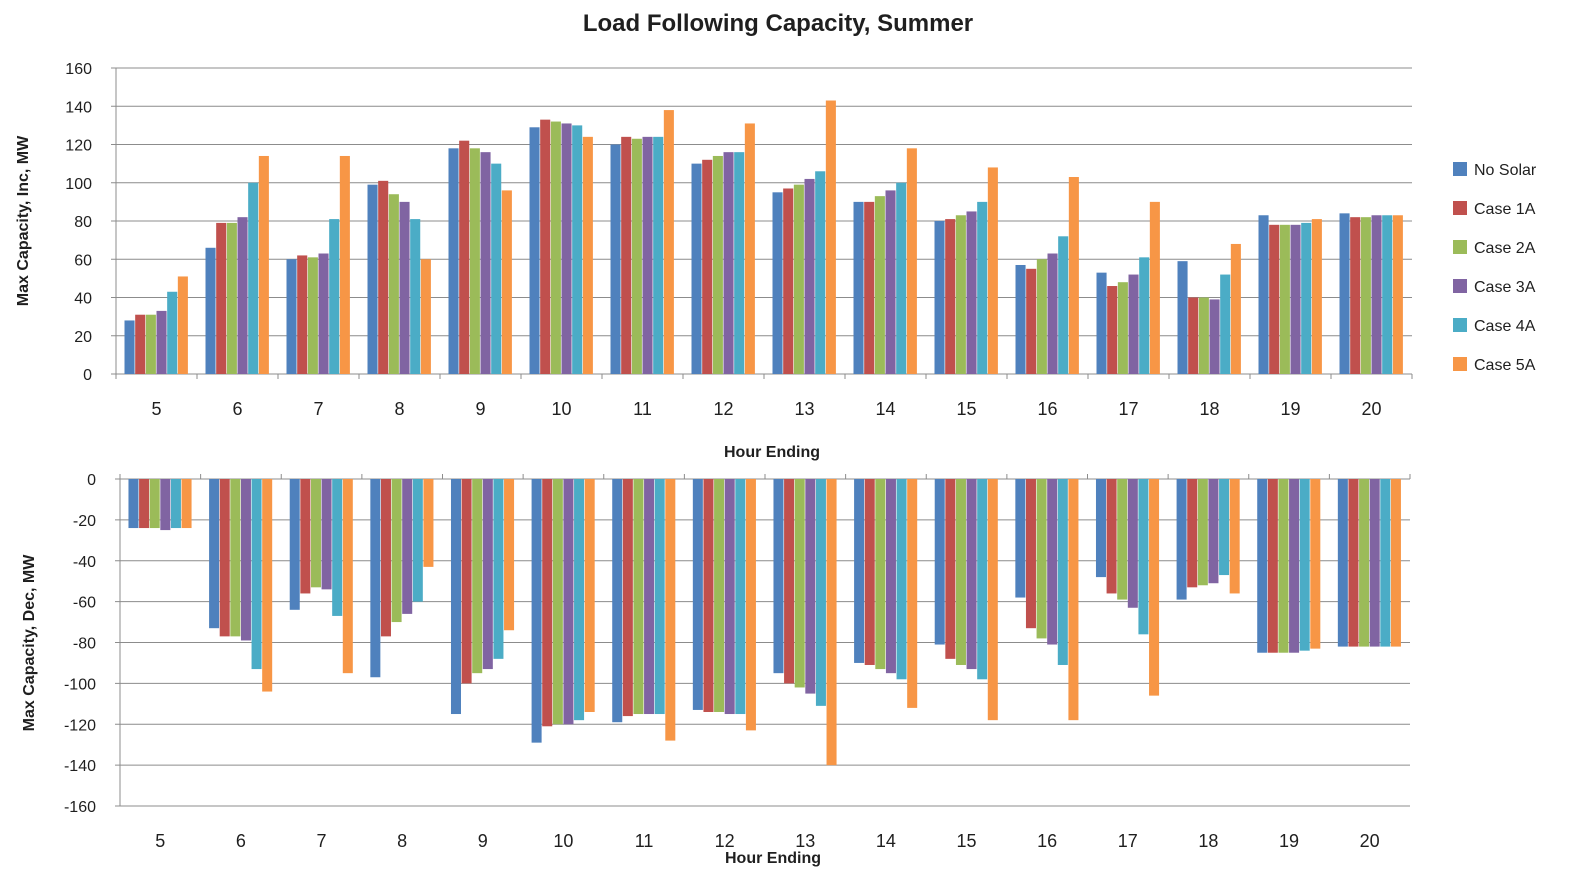 The width and height of the screenshot is (1583, 875). Describe the element at coordinates (563, 841) in the screenshot. I see `bottom-category-label: 10` at that location.